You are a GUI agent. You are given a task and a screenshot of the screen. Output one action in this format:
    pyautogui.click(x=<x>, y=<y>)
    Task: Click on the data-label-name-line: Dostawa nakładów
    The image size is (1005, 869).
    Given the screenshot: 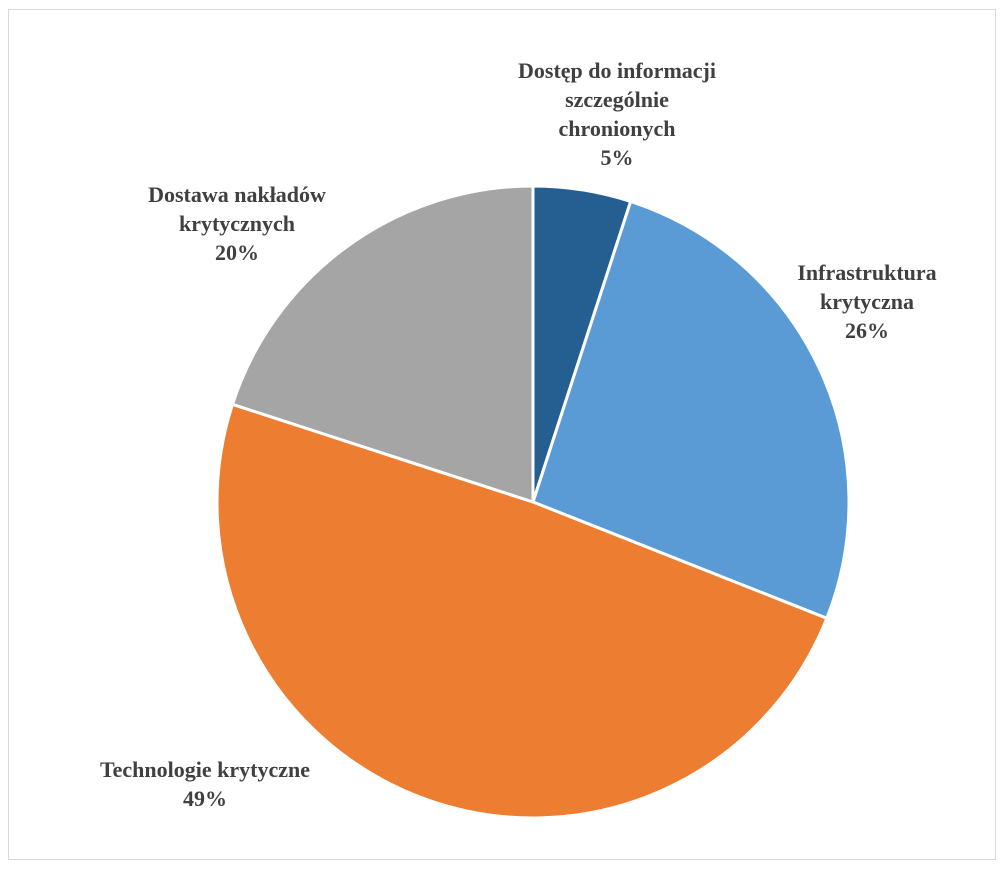 What is the action you would take?
    pyautogui.click(x=237, y=194)
    